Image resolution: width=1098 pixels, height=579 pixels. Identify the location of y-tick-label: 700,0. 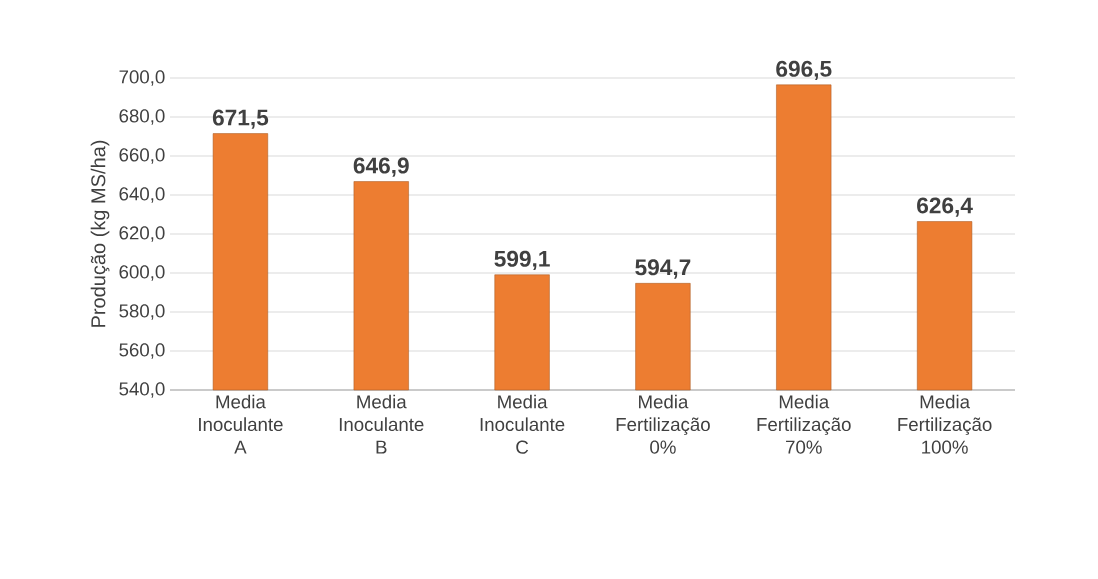
(142, 78).